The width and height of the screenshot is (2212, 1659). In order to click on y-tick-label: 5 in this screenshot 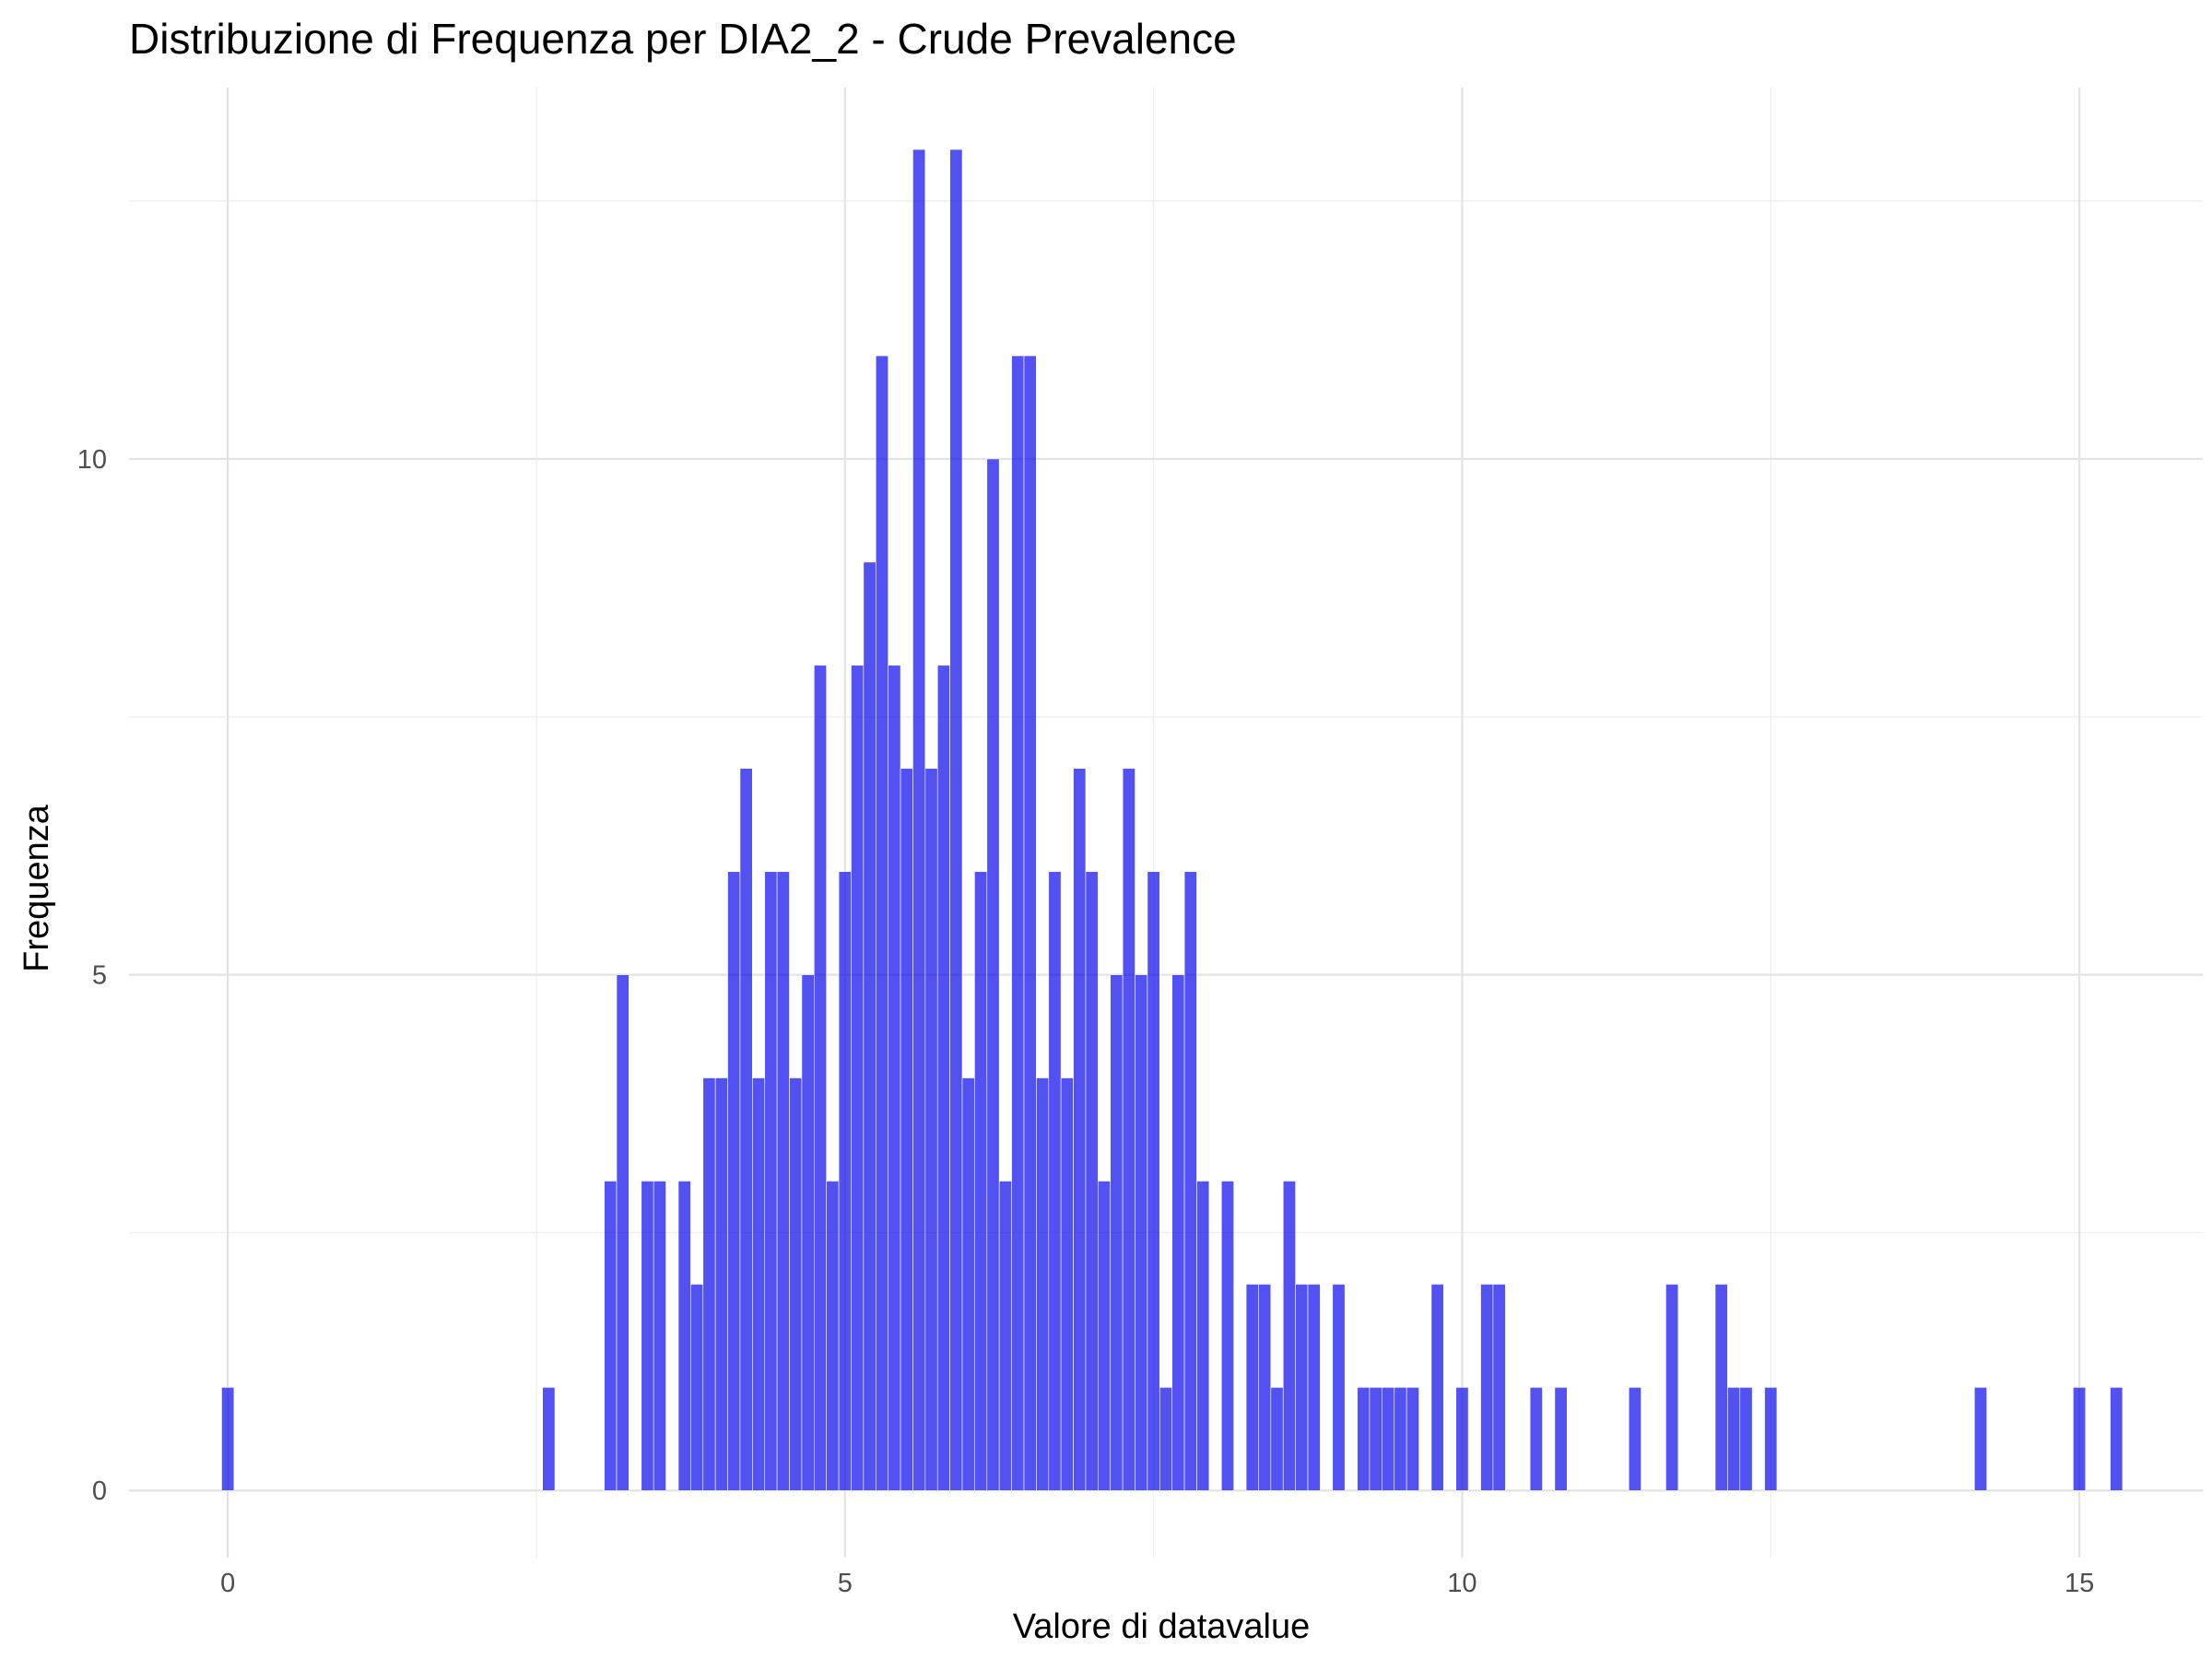, I will do `click(99, 976)`.